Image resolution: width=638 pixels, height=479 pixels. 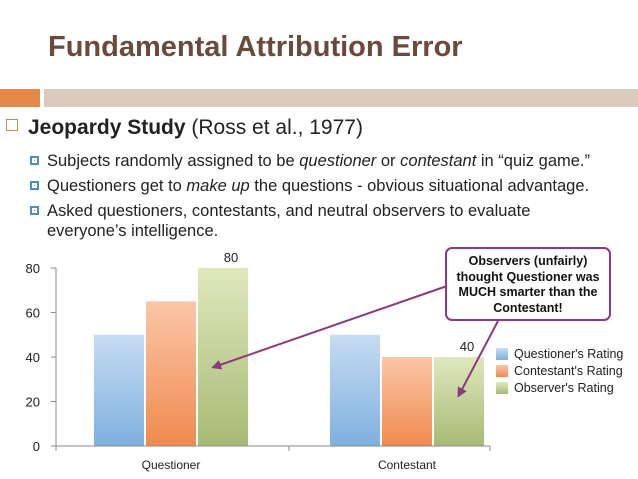 What do you see at coordinates (564, 388) in the screenshot?
I see `legend-label: Observer's Rating` at bounding box center [564, 388].